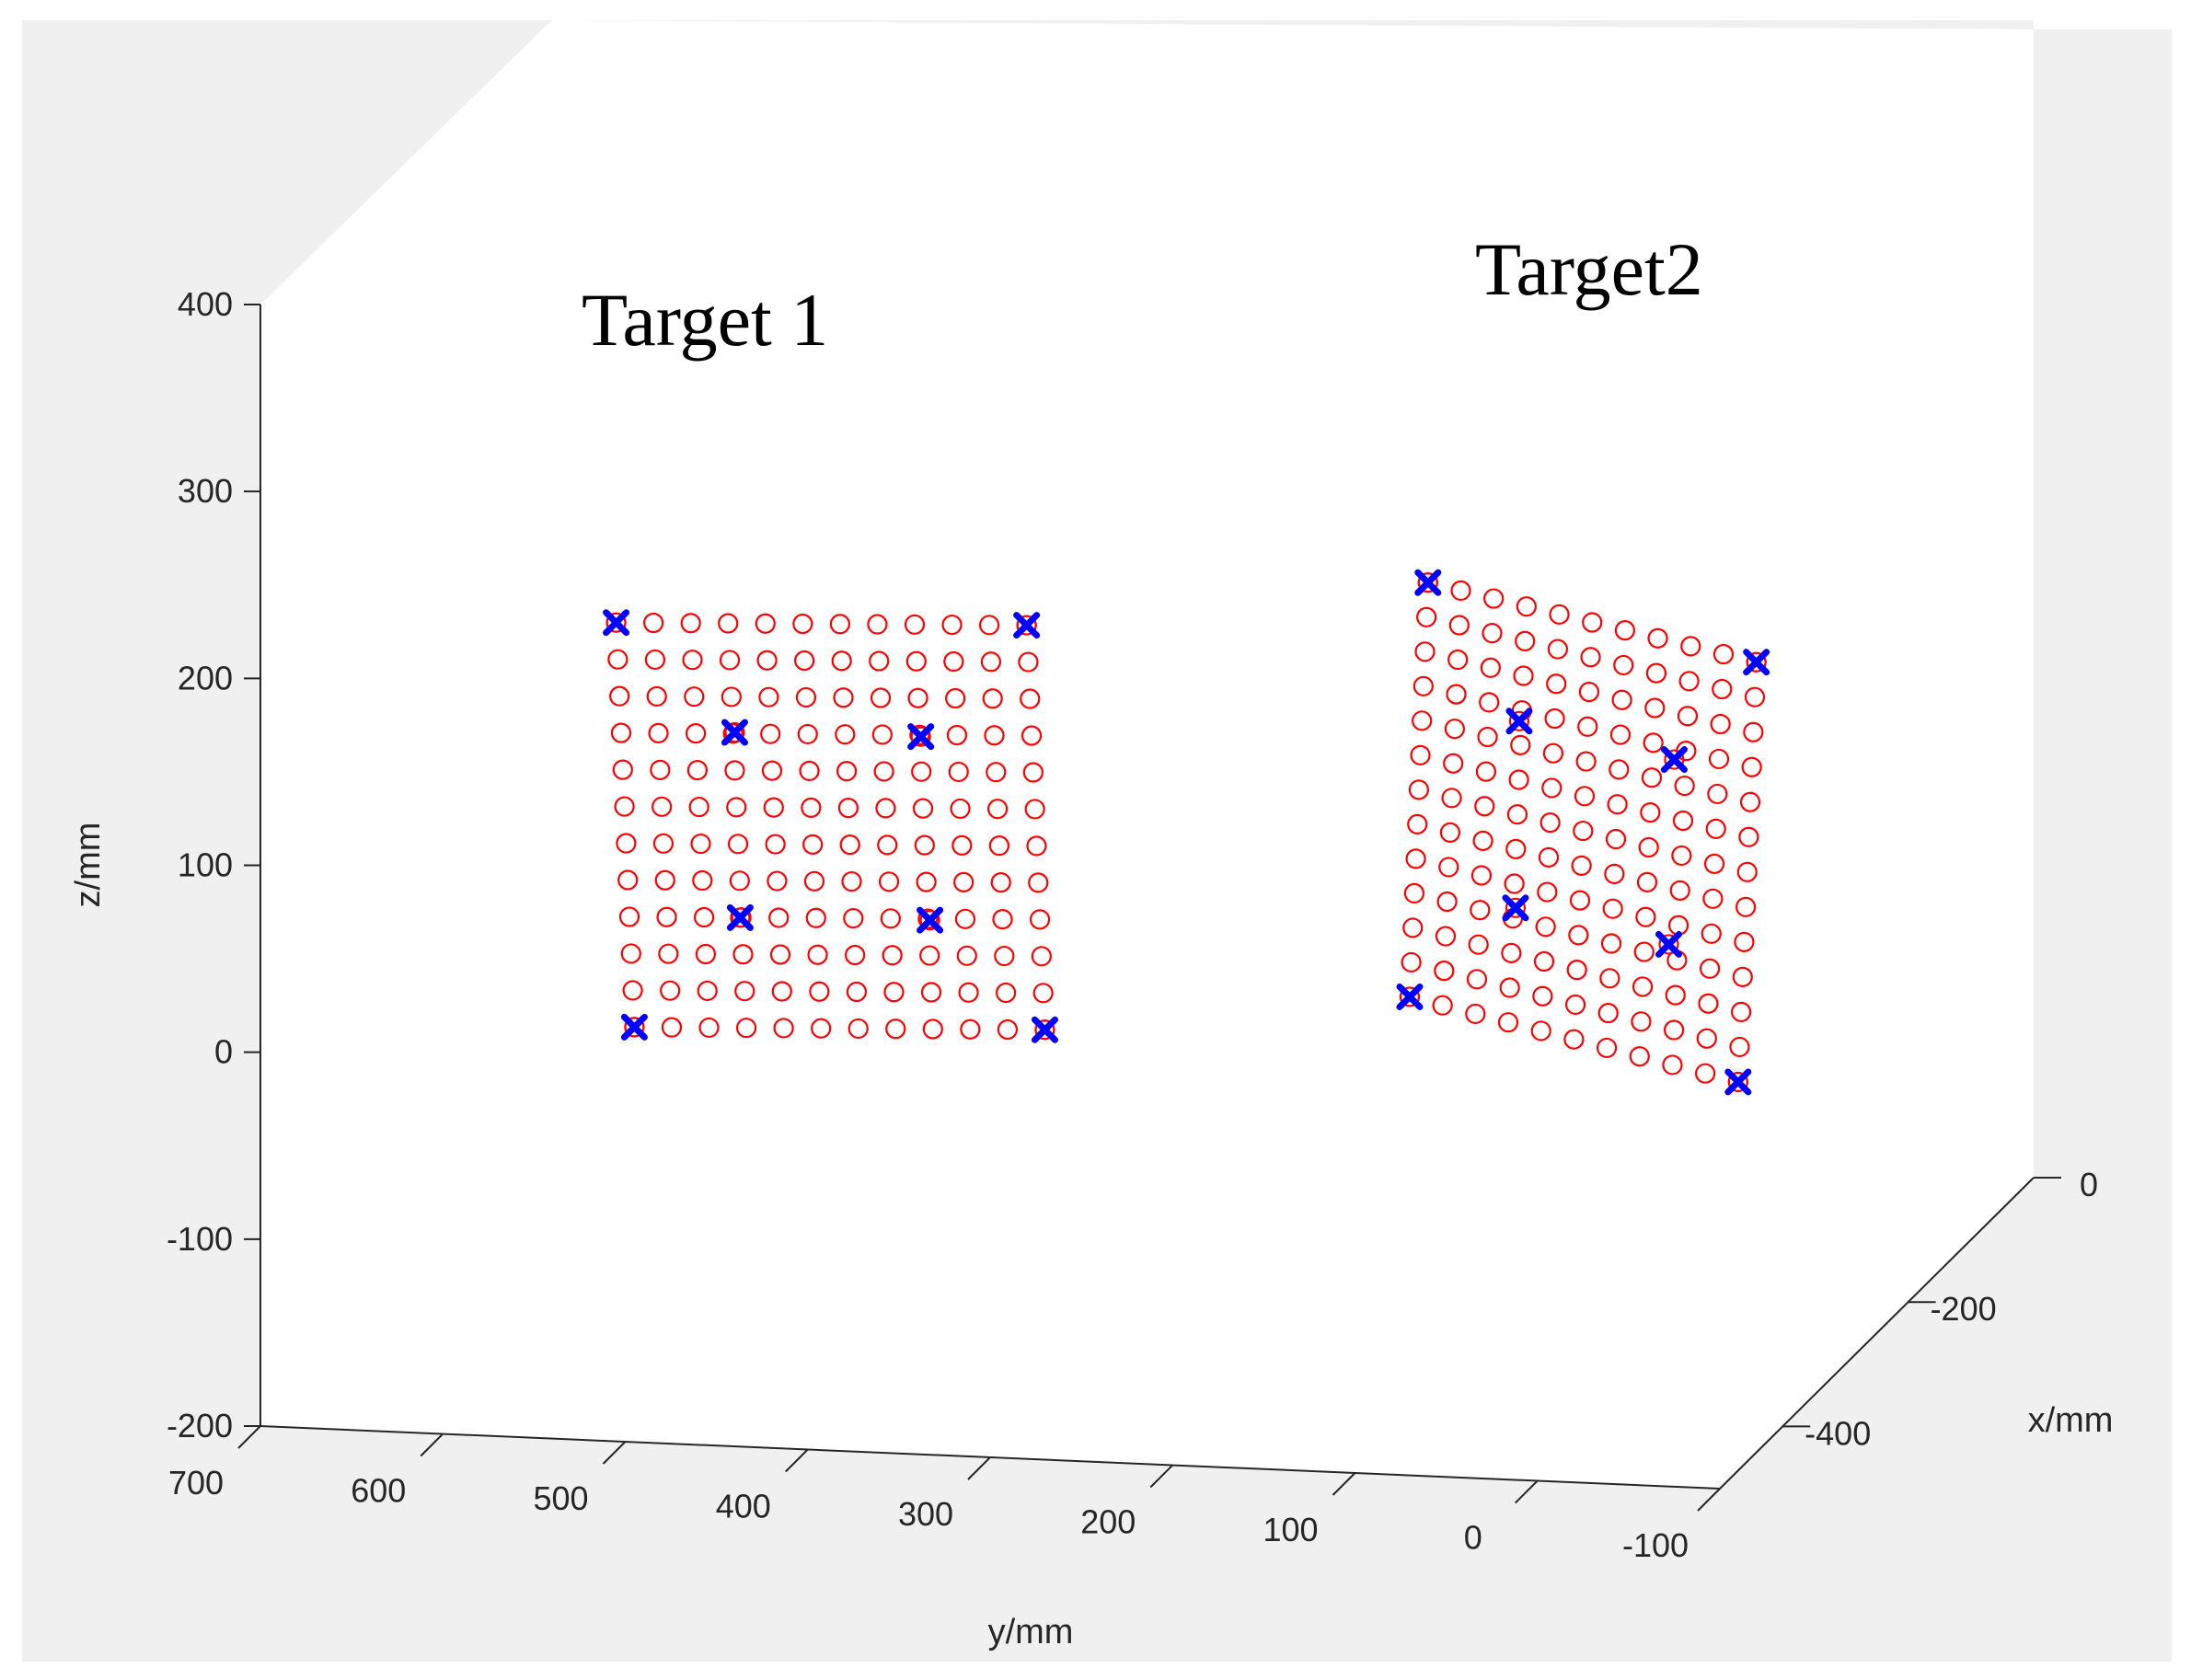 The image size is (2191, 1680). What do you see at coordinates (205, 677) in the screenshot?
I see `z-tick-label: 200` at bounding box center [205, 677].